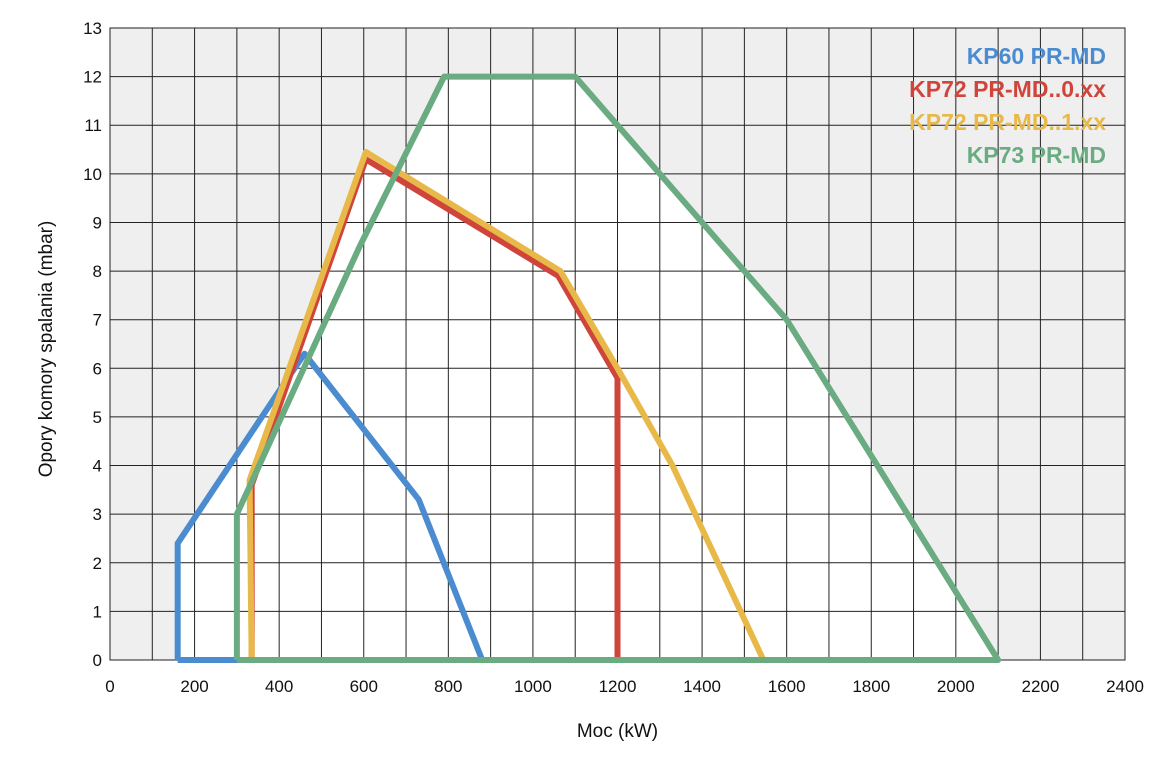  Describe the element at coordinates (533, 686) in the screenshot. I see `x-tick-label: 1000` at that location.